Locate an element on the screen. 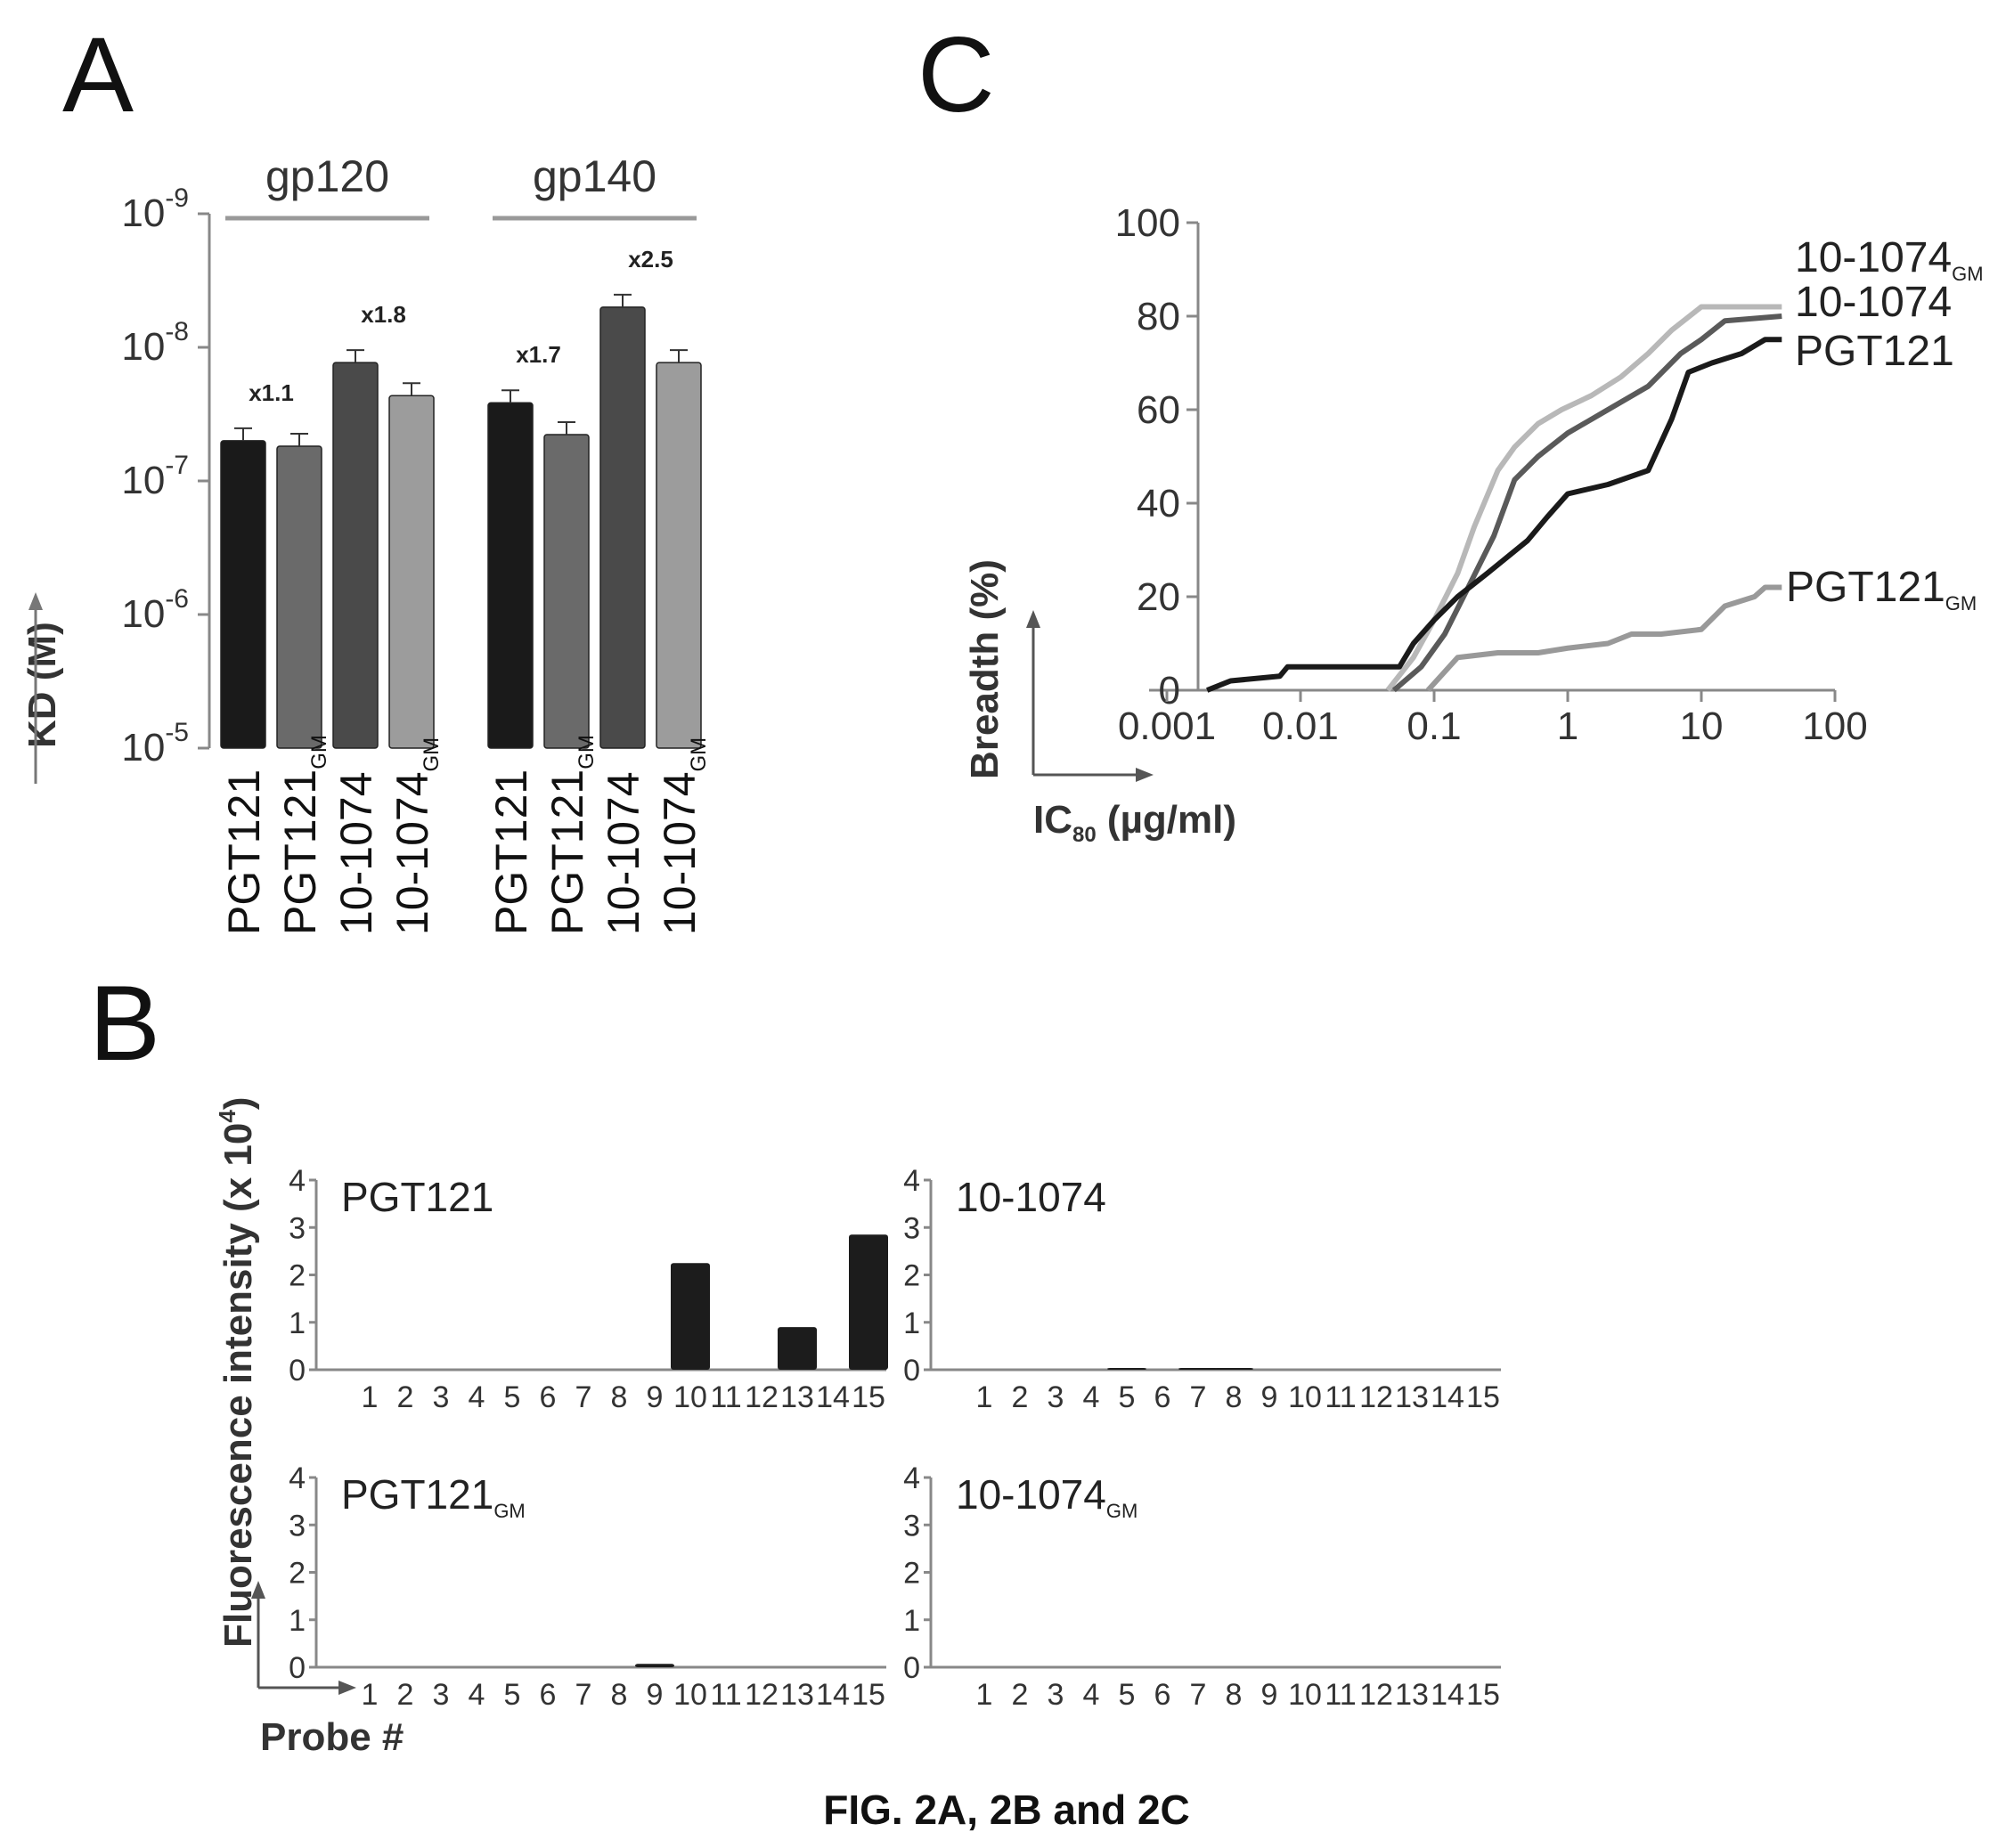 Image resolution: width=2014 pixels, height=1848 pixels. panel-b-x-tick-label: 10 is located at coordinates (1305, 1695).